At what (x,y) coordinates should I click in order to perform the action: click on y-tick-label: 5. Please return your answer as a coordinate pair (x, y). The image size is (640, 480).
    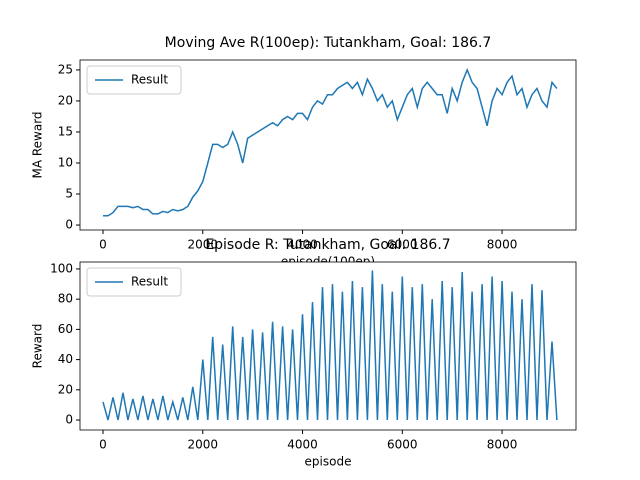
    Looking at the image, I should click on (69, 194).